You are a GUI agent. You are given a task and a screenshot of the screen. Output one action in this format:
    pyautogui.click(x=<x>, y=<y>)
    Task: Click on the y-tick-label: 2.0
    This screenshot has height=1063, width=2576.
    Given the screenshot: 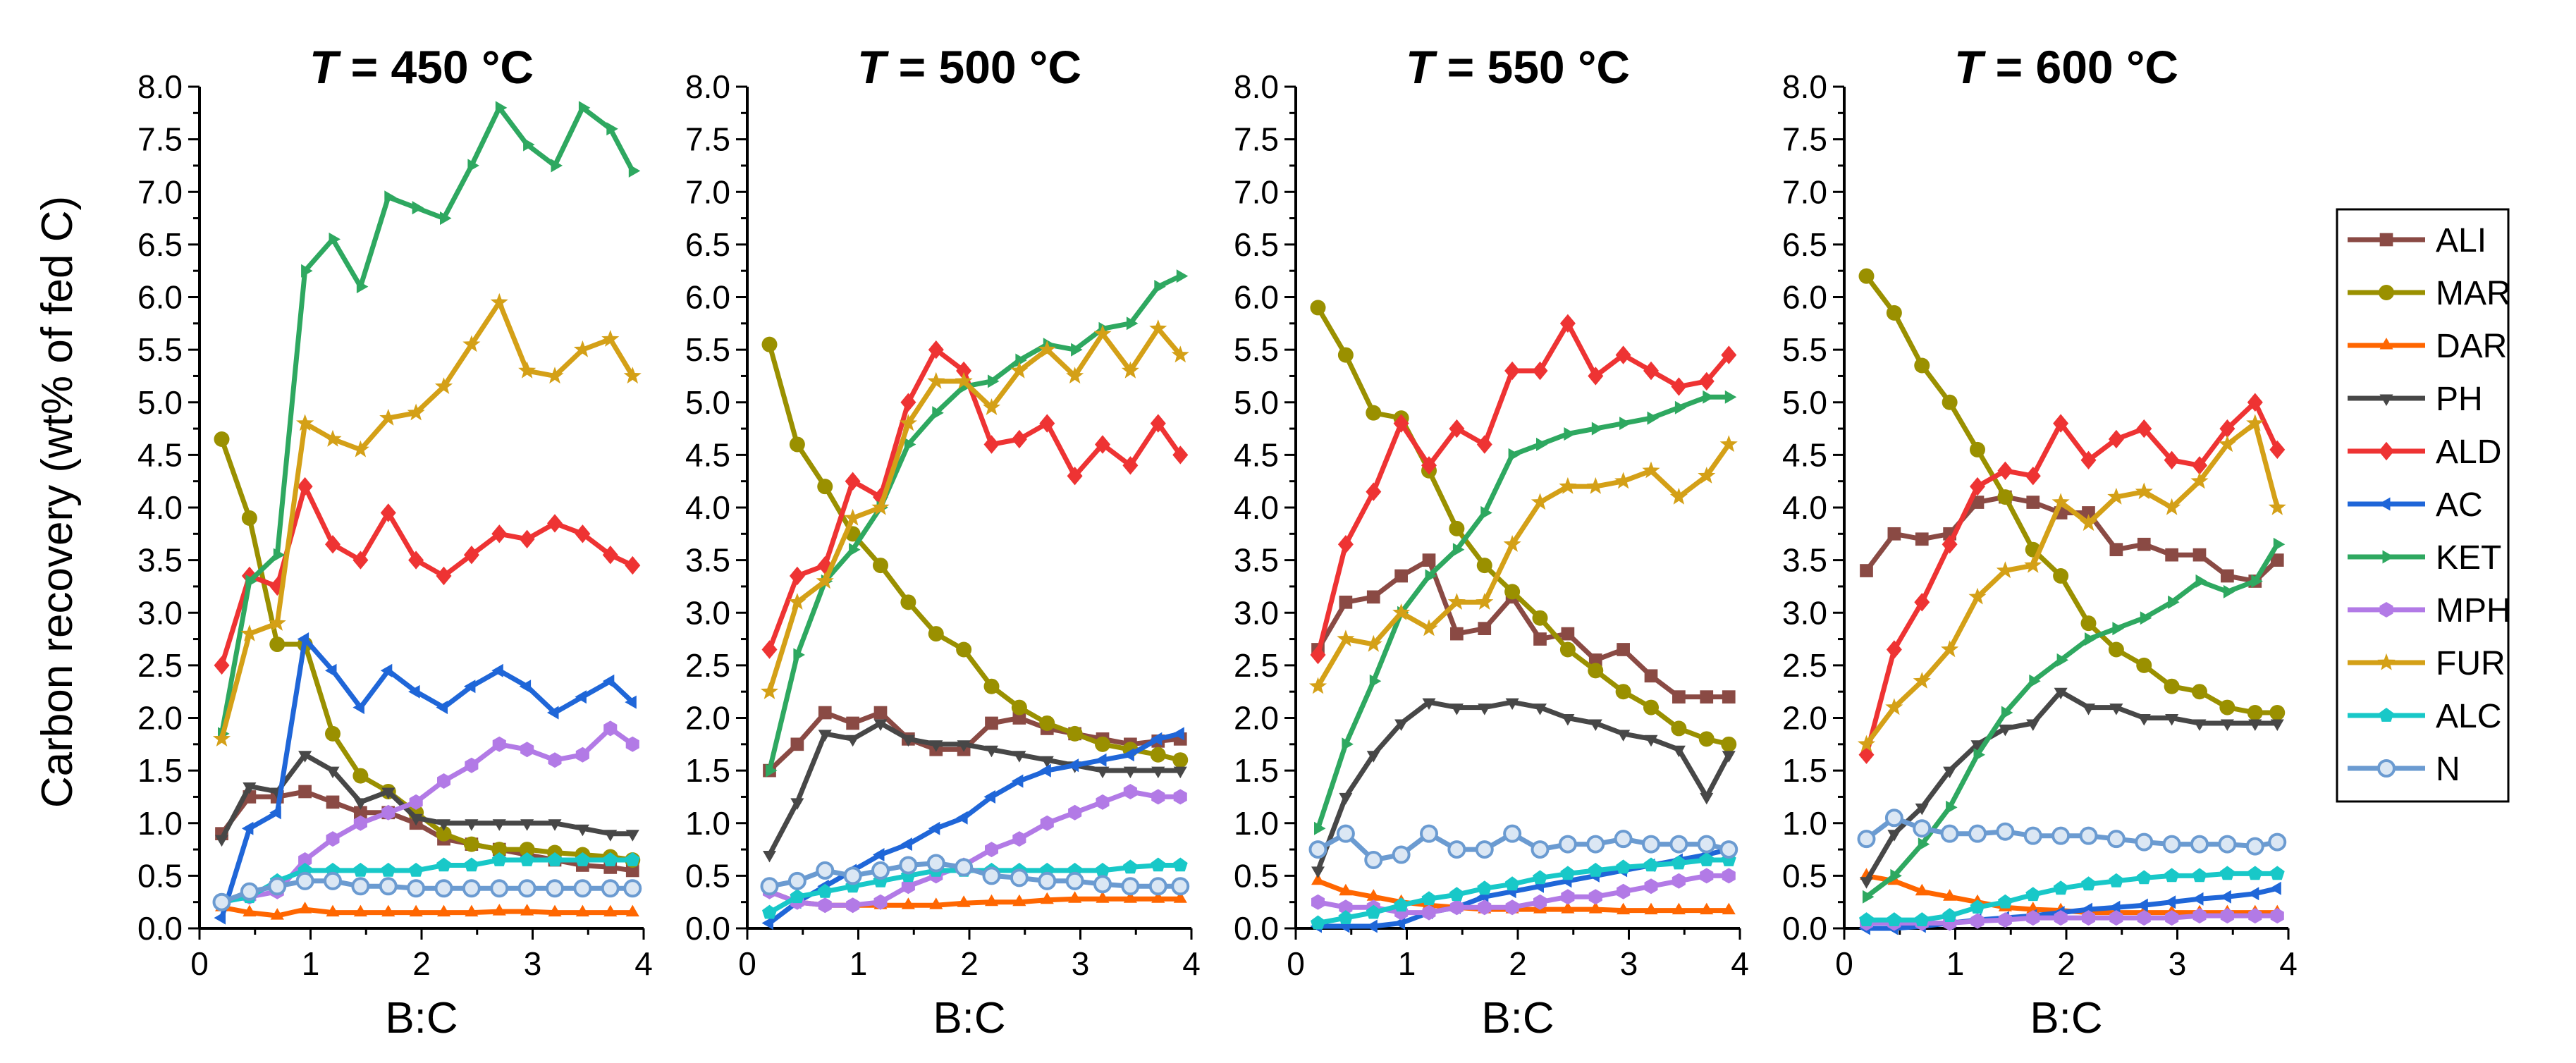 What is the action you would take?
    pyautogui.click(x=707, y=718)
    